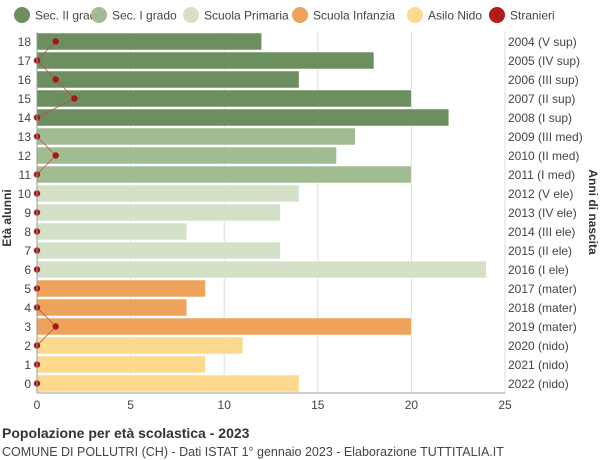 The width and height of the screenshot is (600, 460). What do you see at coordinates (27, 270) in the screenshot?
I see `tick-label-age: 6` at bounding box center [27, 270].